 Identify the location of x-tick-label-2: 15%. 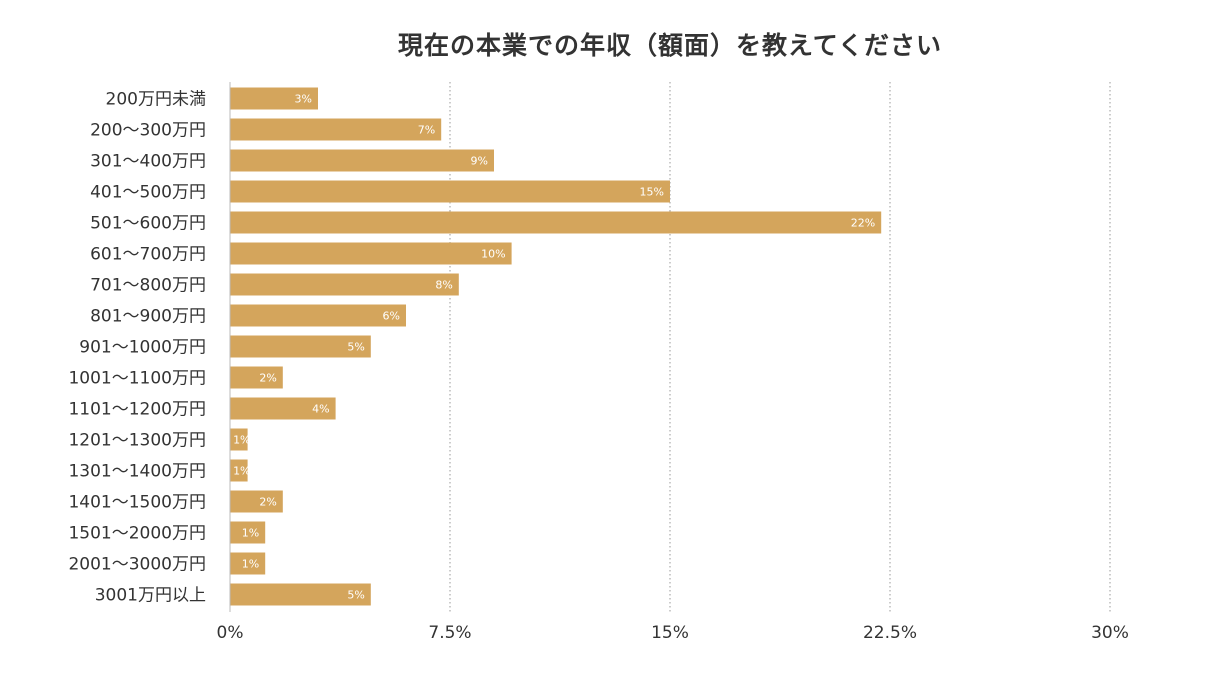
(670, 633).